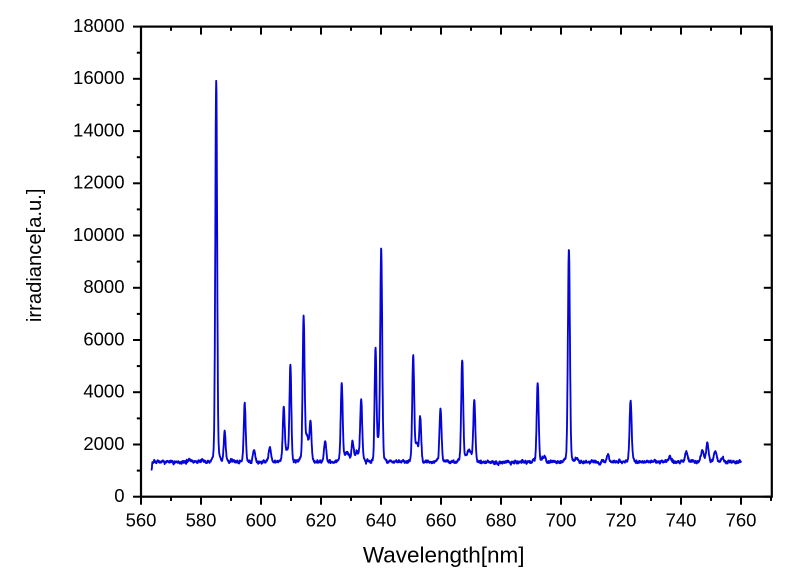  I want to click on svg-text: 16000, so click(98, 77).